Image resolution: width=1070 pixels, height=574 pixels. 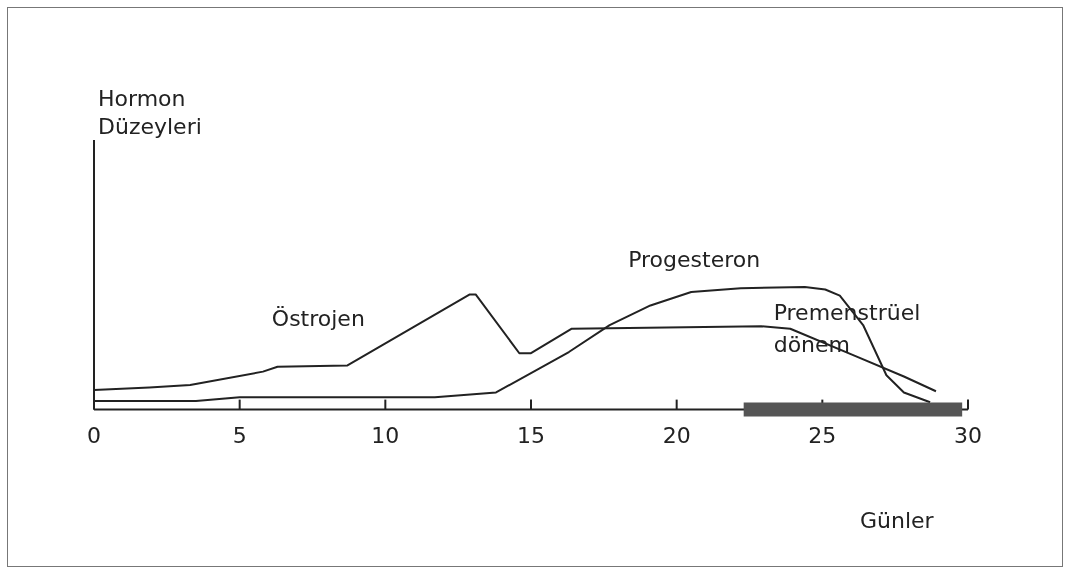 I want to click on series-label: Progesteron, so click(x=694, y=260).